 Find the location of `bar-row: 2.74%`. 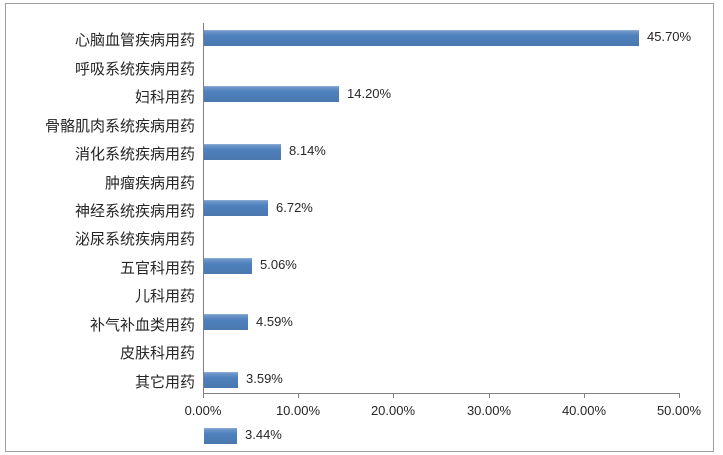

bar-row: 2.74% is located at coordinates (442, 265).